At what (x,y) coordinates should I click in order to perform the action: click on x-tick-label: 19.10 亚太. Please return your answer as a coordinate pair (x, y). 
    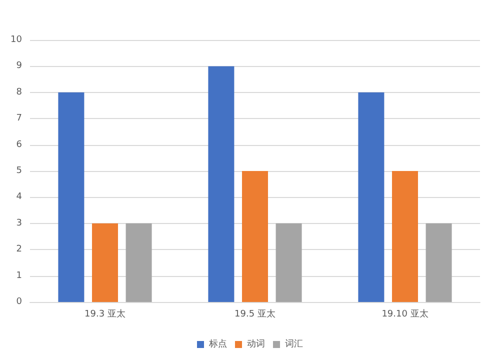
    Looking at the image, I should click on (405, 314).